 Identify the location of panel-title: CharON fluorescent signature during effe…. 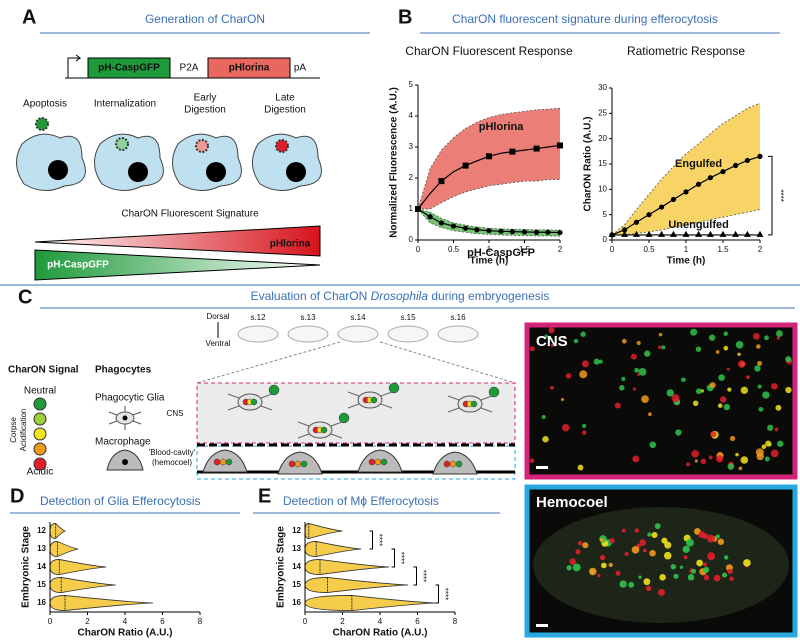
(585, 19).